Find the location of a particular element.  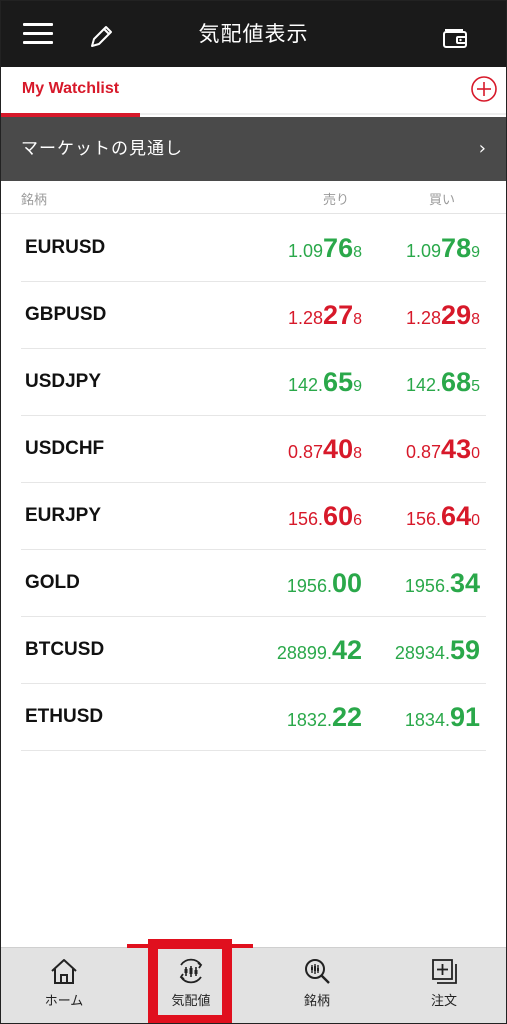

nav-home-label: ホーム is located at coordinates (64, 1001).